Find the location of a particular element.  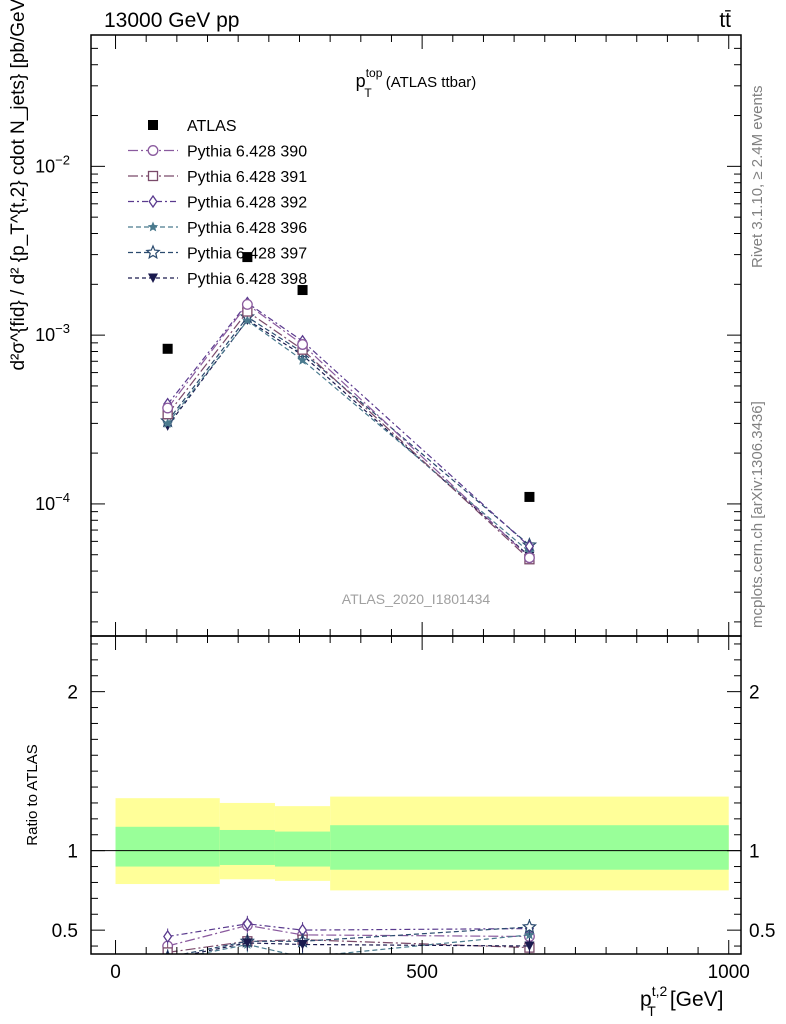

x-tick-label: 1000 is located at coordinates (729, 972).